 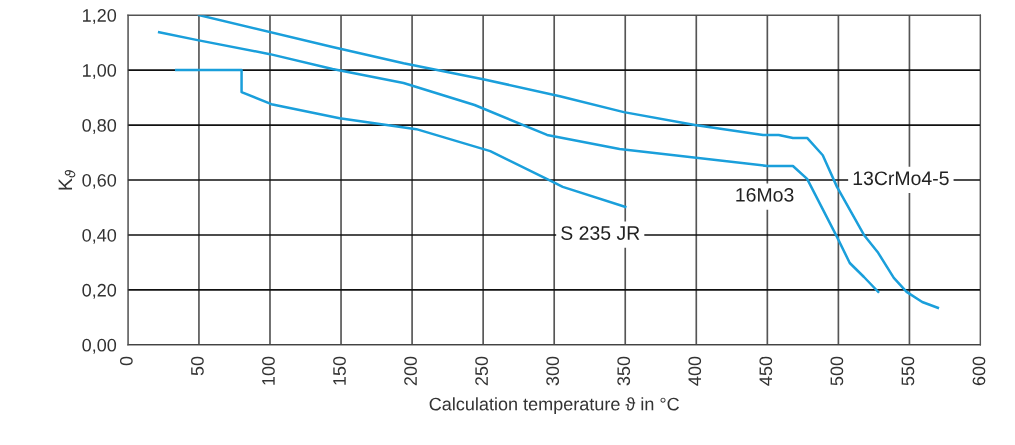 I want to click on y-tick-label: 1,00, so click(x=100, y=71).